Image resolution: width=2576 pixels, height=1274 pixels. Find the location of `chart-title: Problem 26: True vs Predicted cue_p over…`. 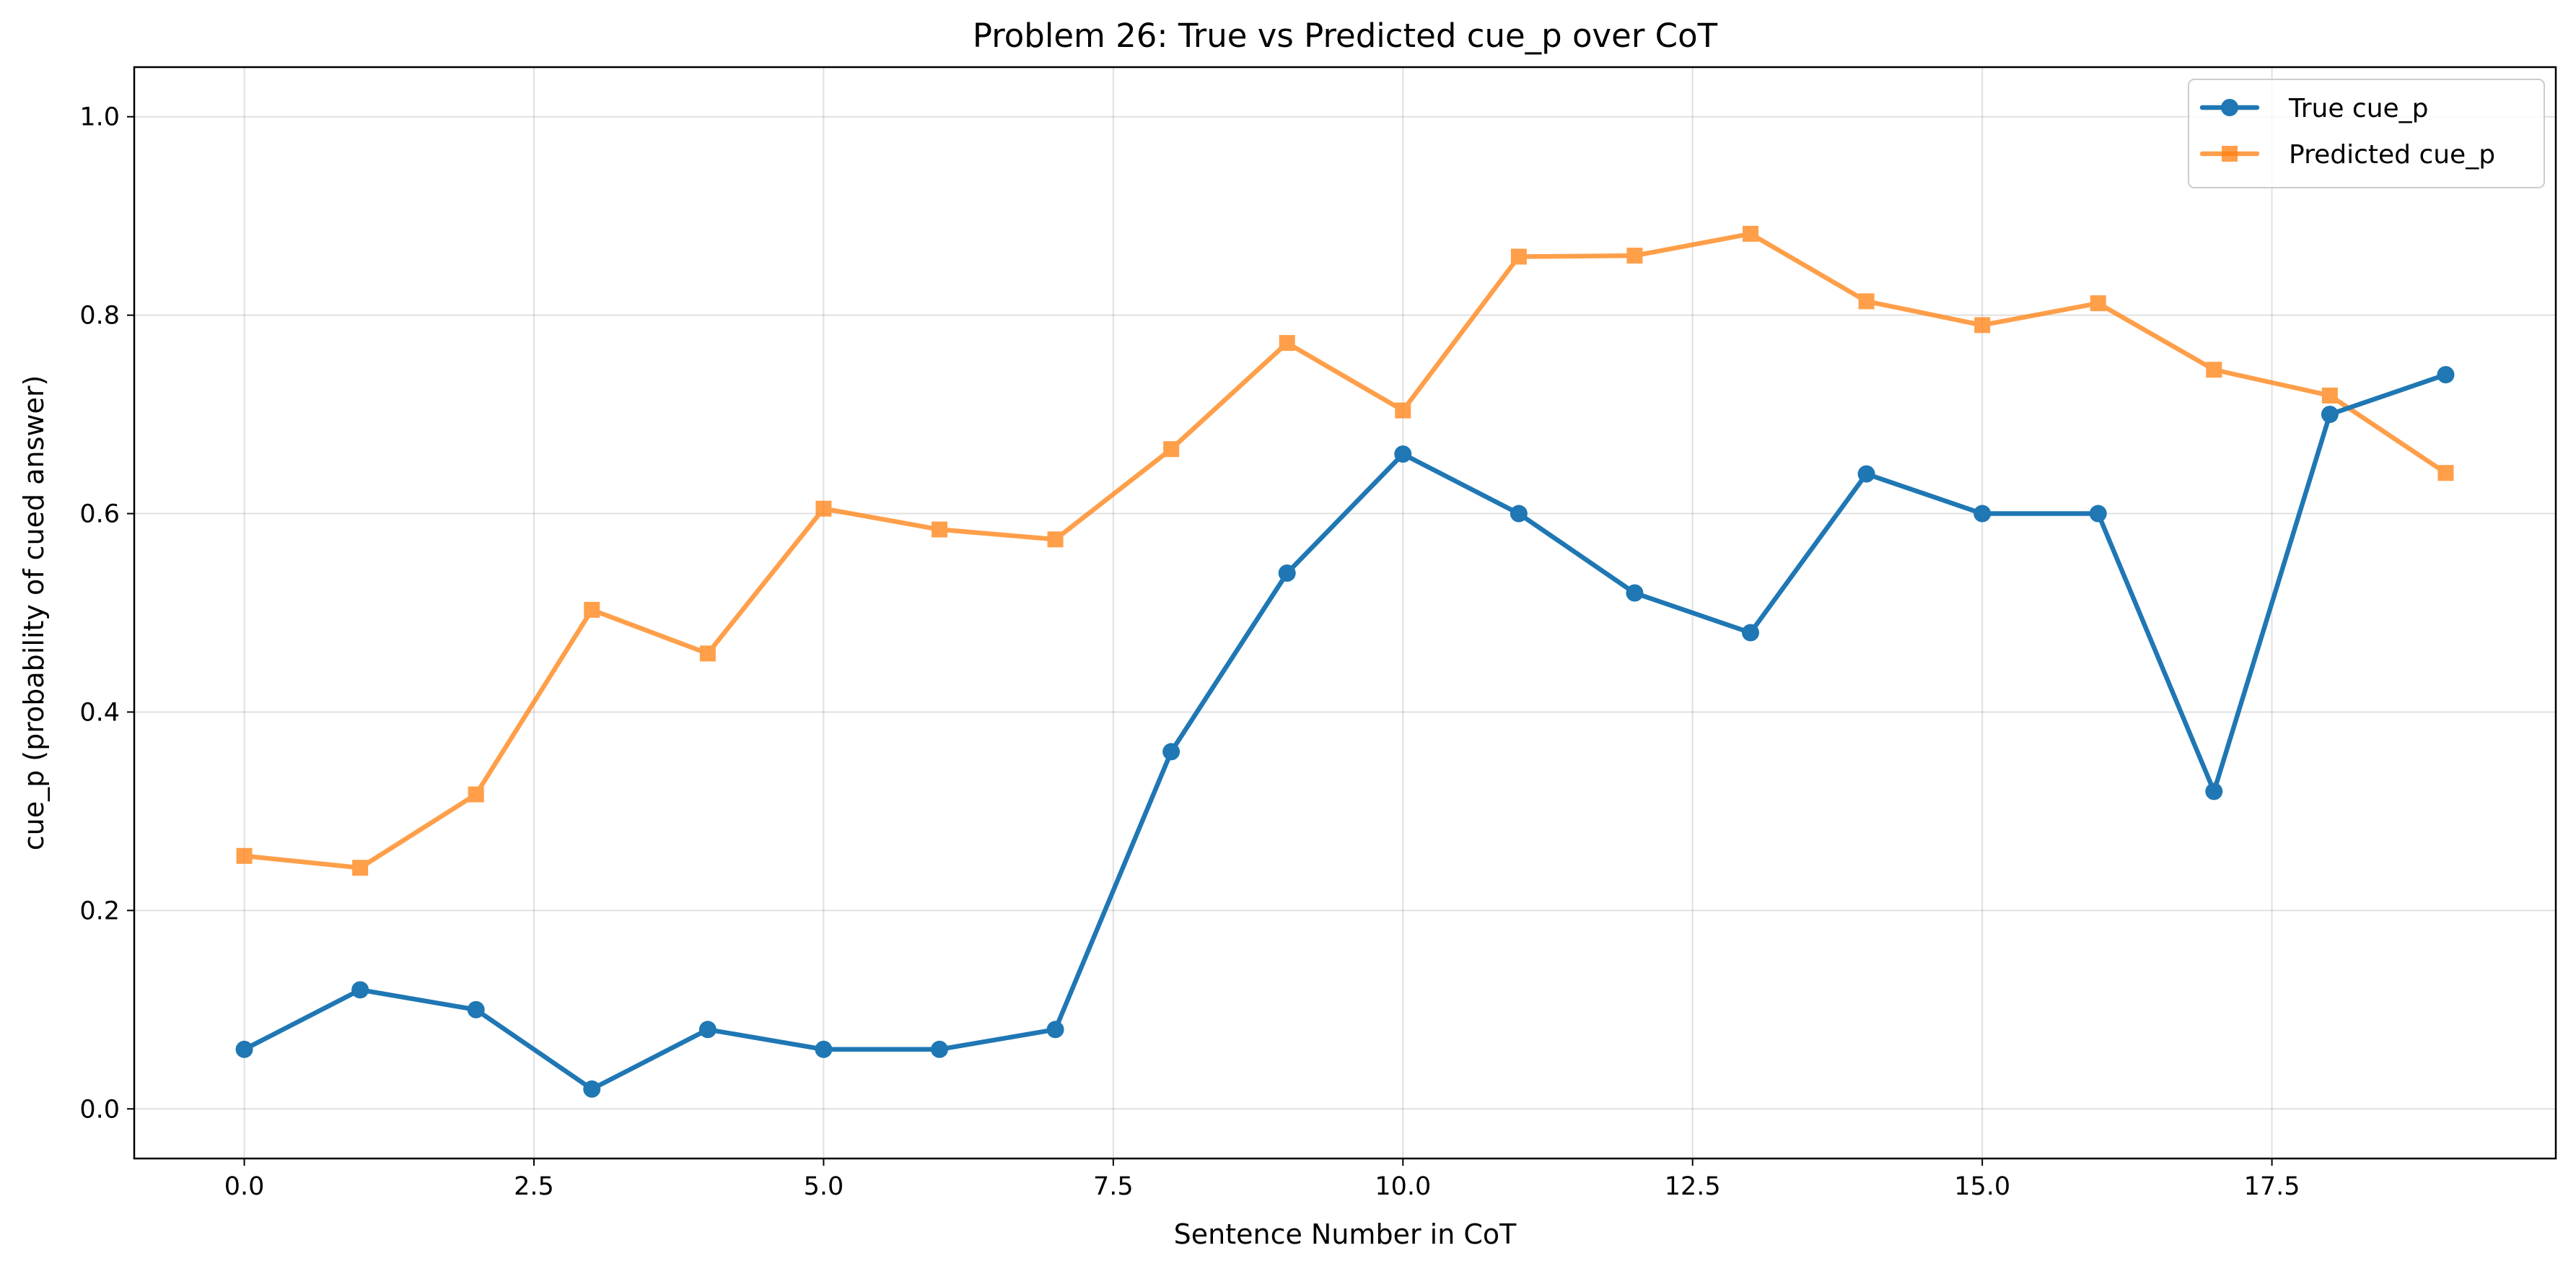

chart-title: Problem 26: True vs Predicted cue_p over… is located at coordinates (1345, 36).